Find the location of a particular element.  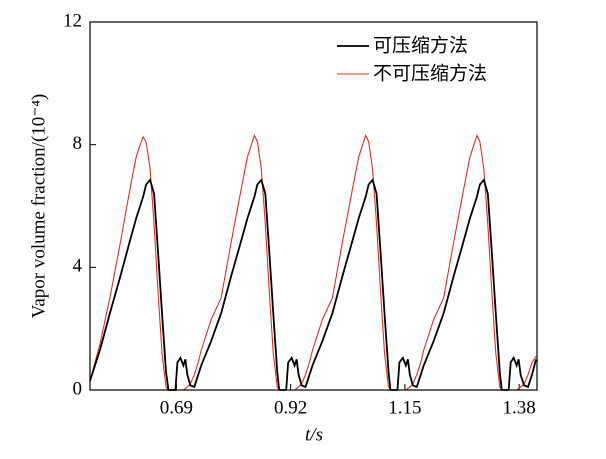

legend-label: 可压缩方法 is located at coordinates (420, 46).